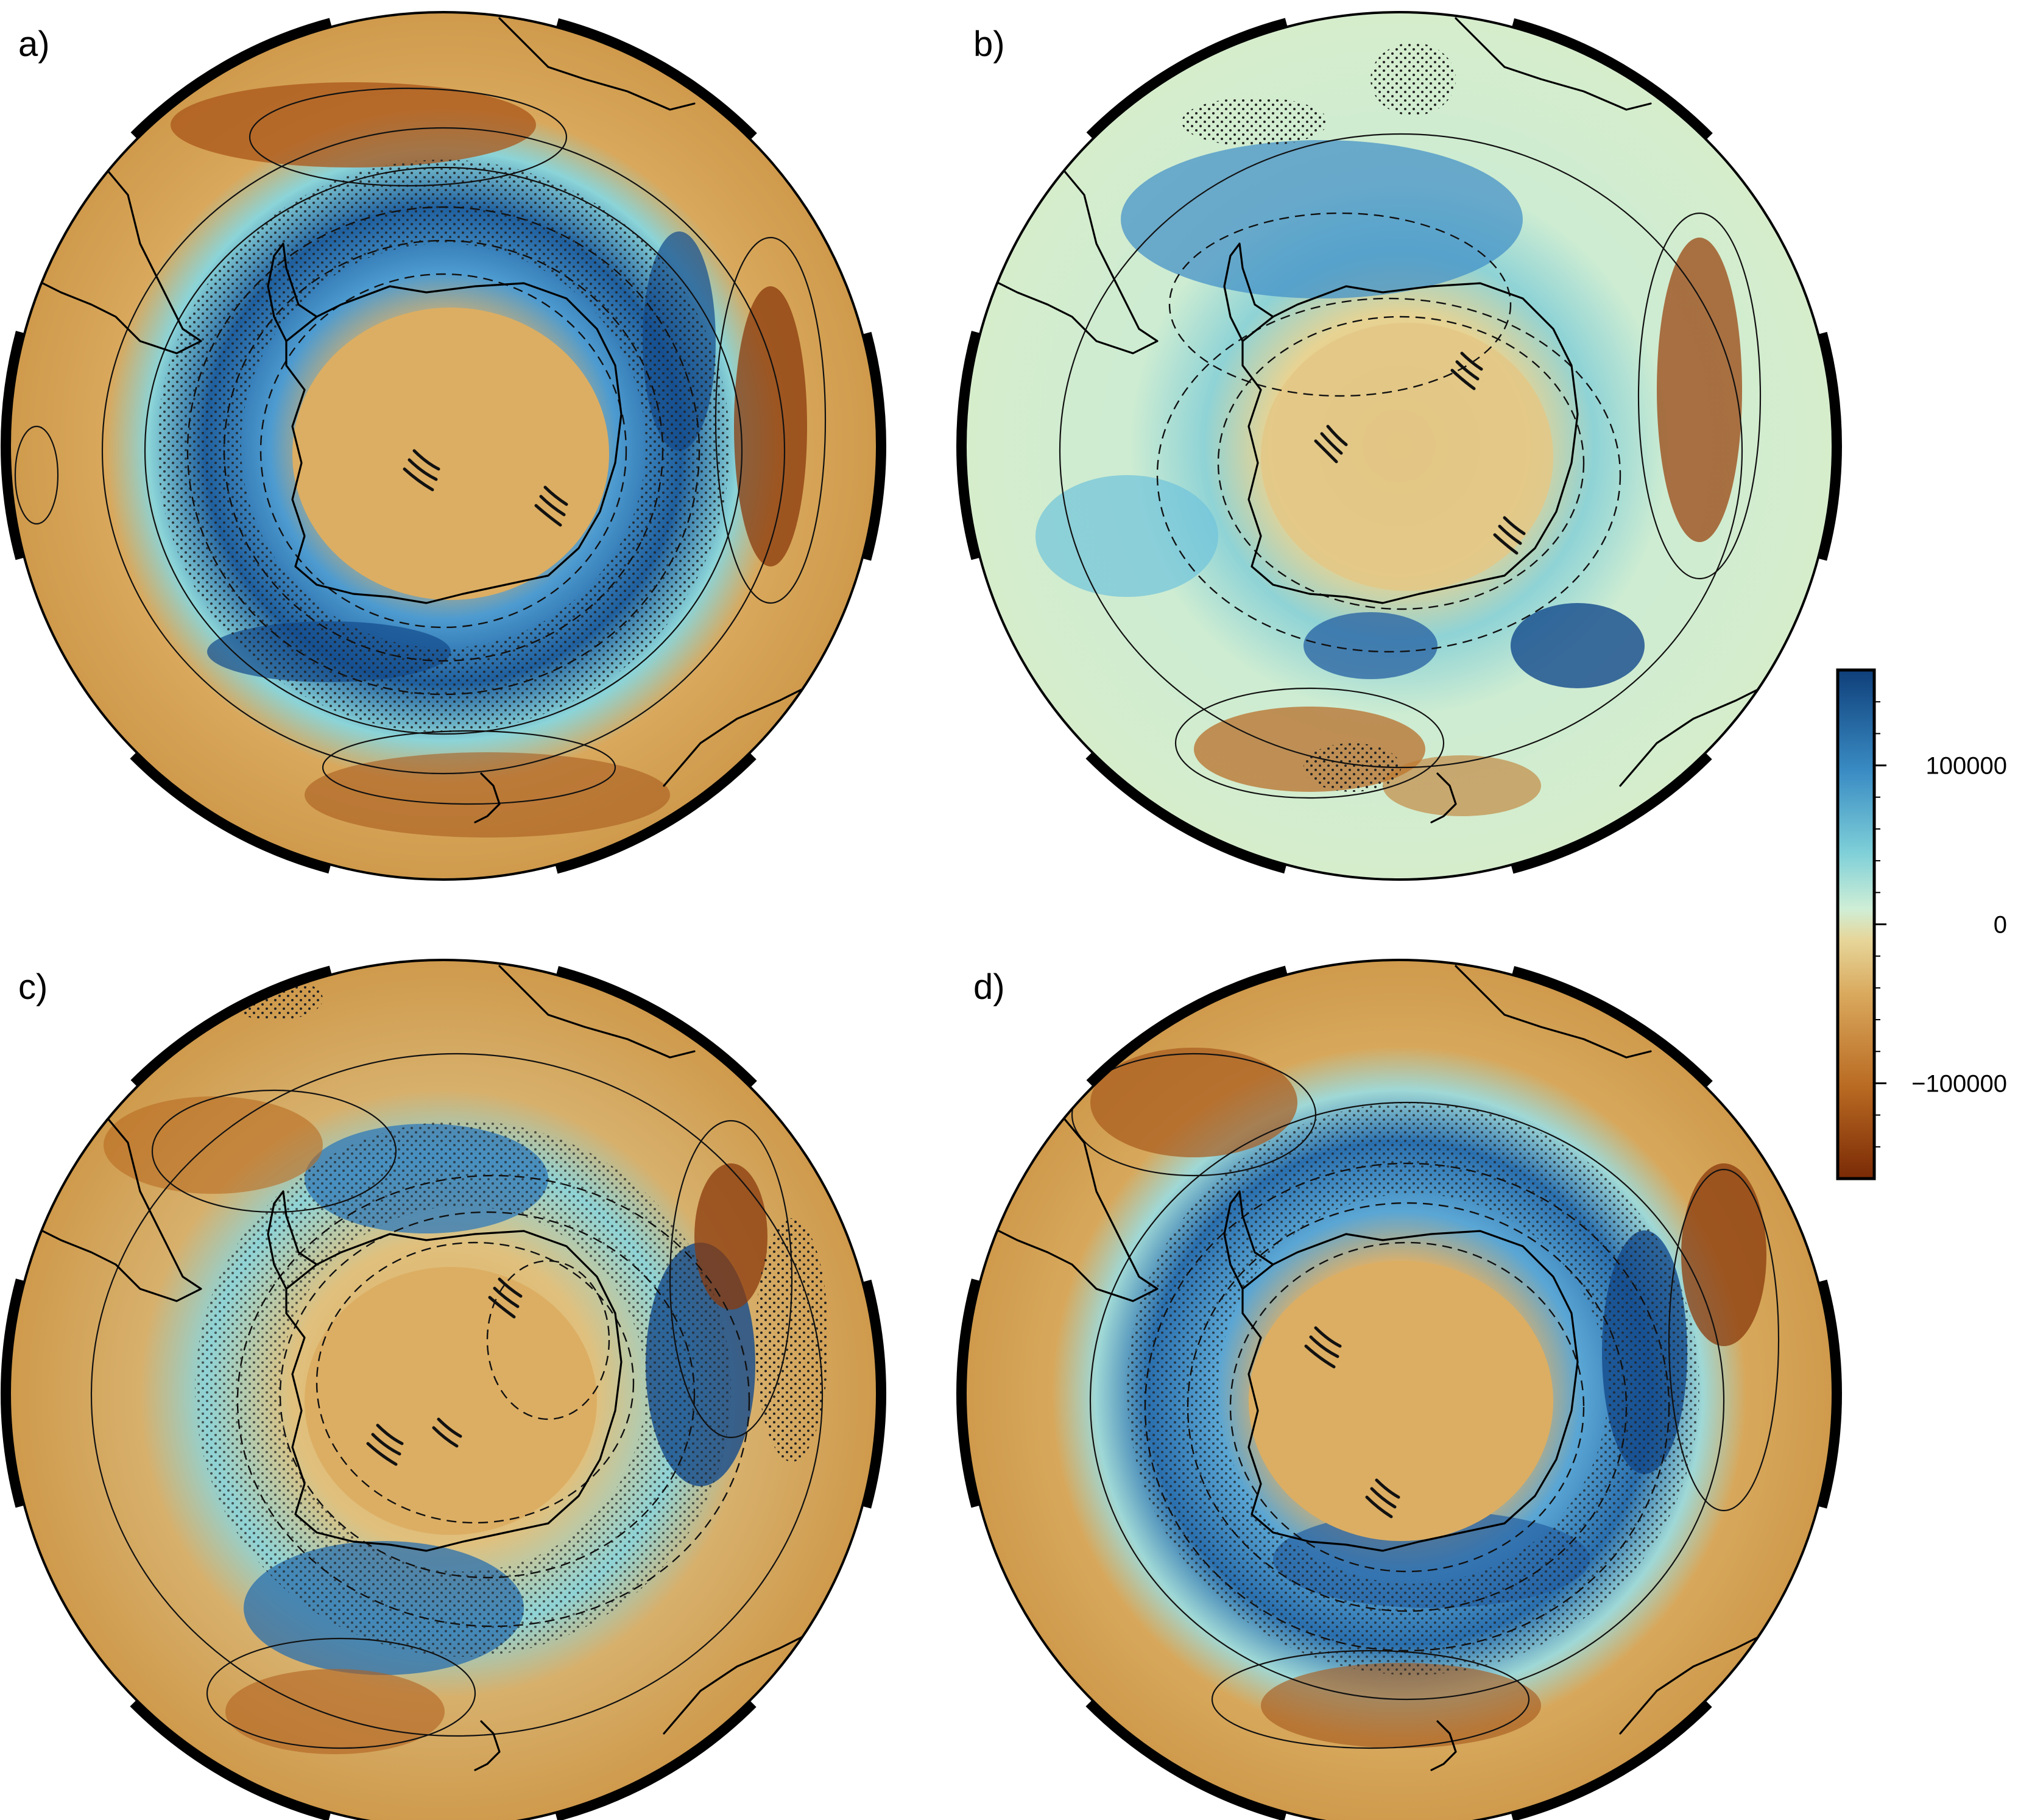 This screenshot has width=2018, height=1820. What do you see at coordinates (989, 44) in the screenshot?
I see `panel-b-label: b)` at bounding box center [989, 44].